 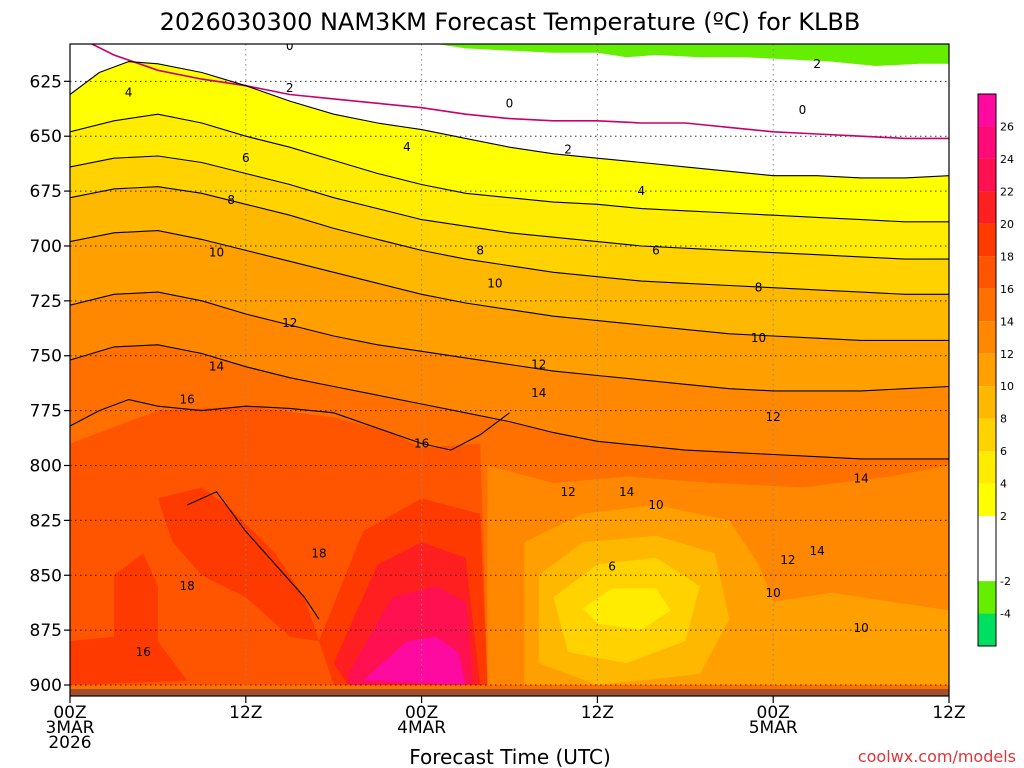 I want to click on band-below-minus-2c, so click(x=692, y=55).